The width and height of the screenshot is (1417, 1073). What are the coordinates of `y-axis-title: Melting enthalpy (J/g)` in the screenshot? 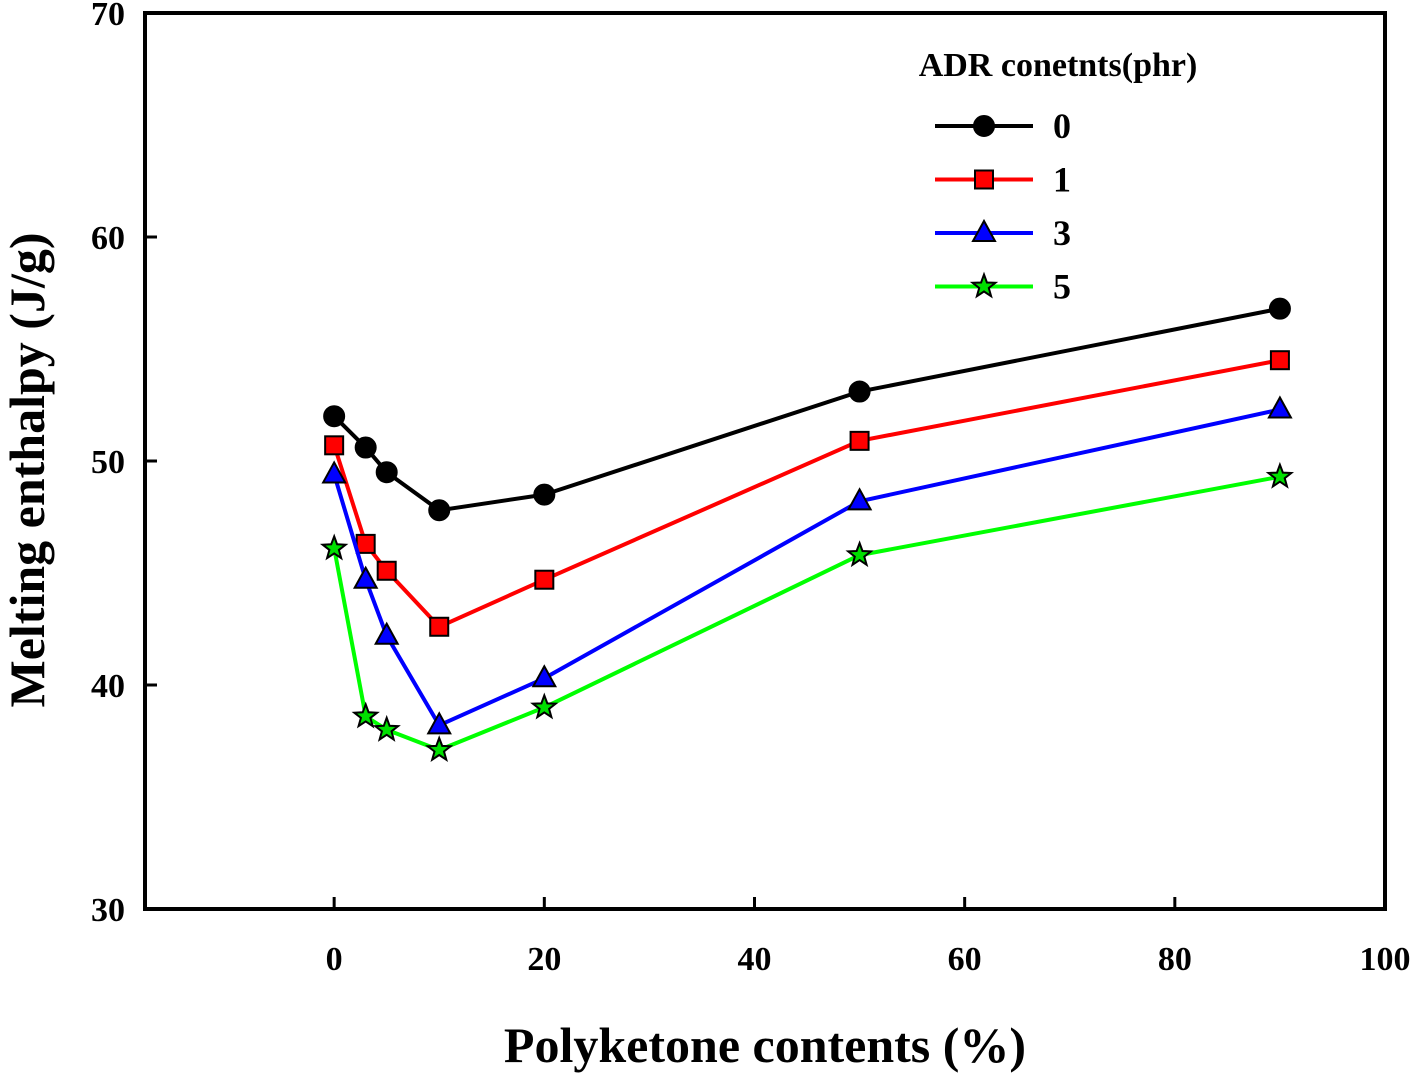 It's located at (27, 470).